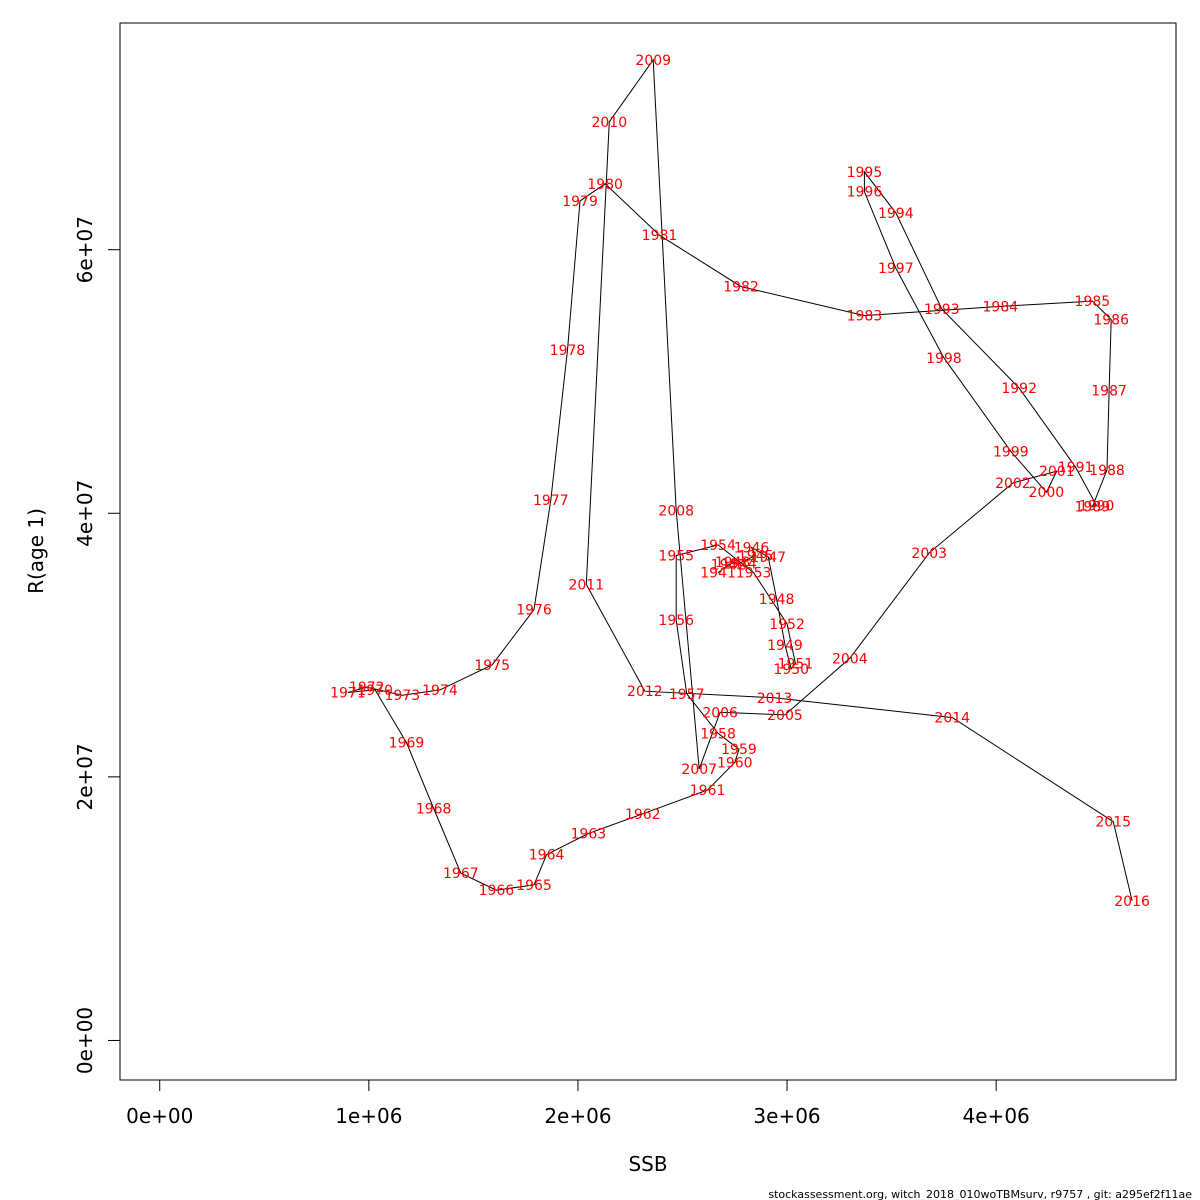 This screenshot has height=1200, width=1200. What do you see at coordinates (1093, 302) in the screenshot?
I see `point-label-1985: 1985` at bounding box center [1093, 302].